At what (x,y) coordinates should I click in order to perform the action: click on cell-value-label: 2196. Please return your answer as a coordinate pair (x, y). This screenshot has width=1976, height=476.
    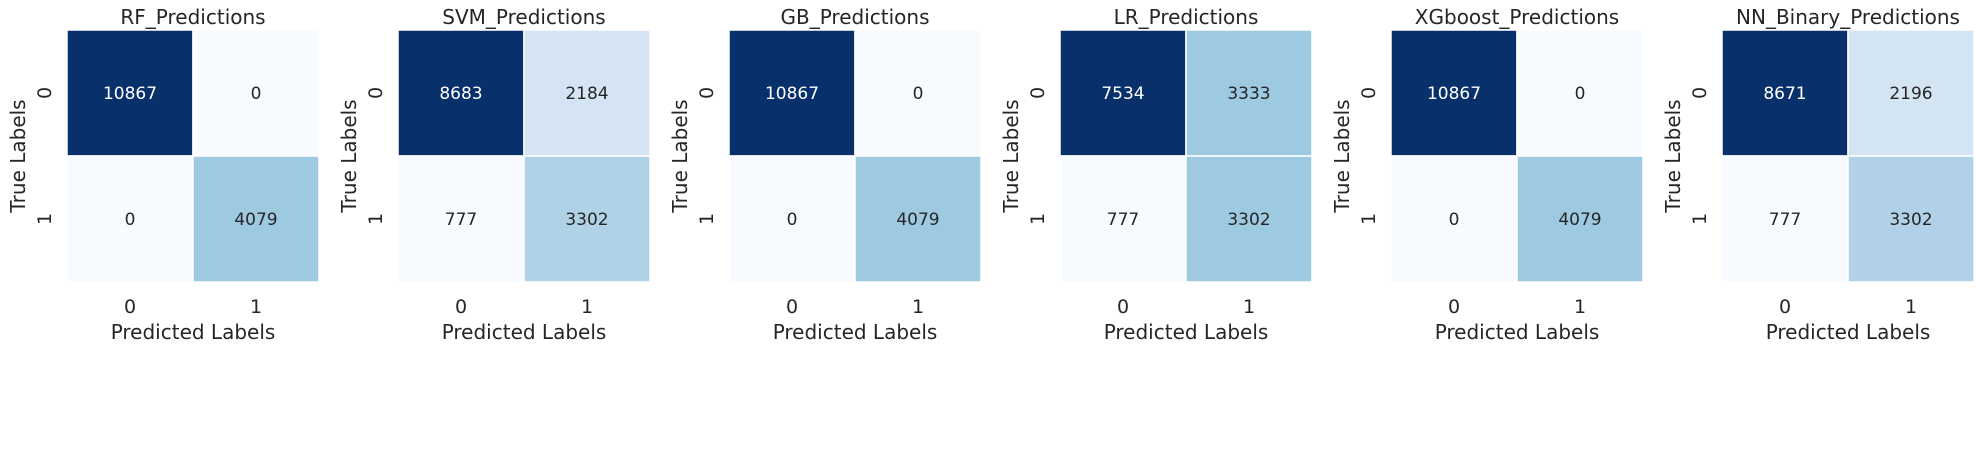
    Looking at the image, I should click on (1910, 94).